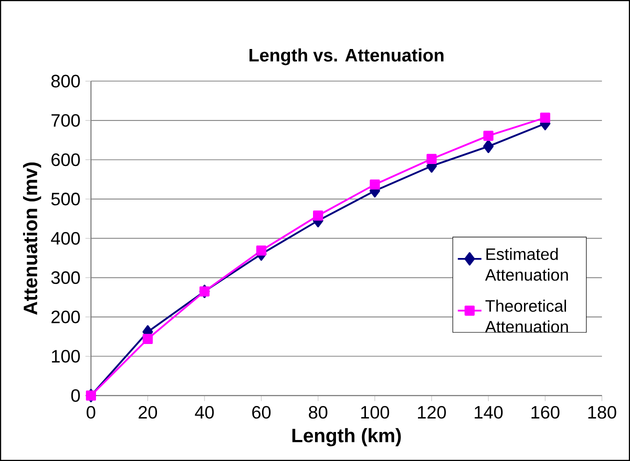  Describe the element at coordinates (526, 316) in the screenshot. I see `legend-label: Theoretical Attenuation` at that location.